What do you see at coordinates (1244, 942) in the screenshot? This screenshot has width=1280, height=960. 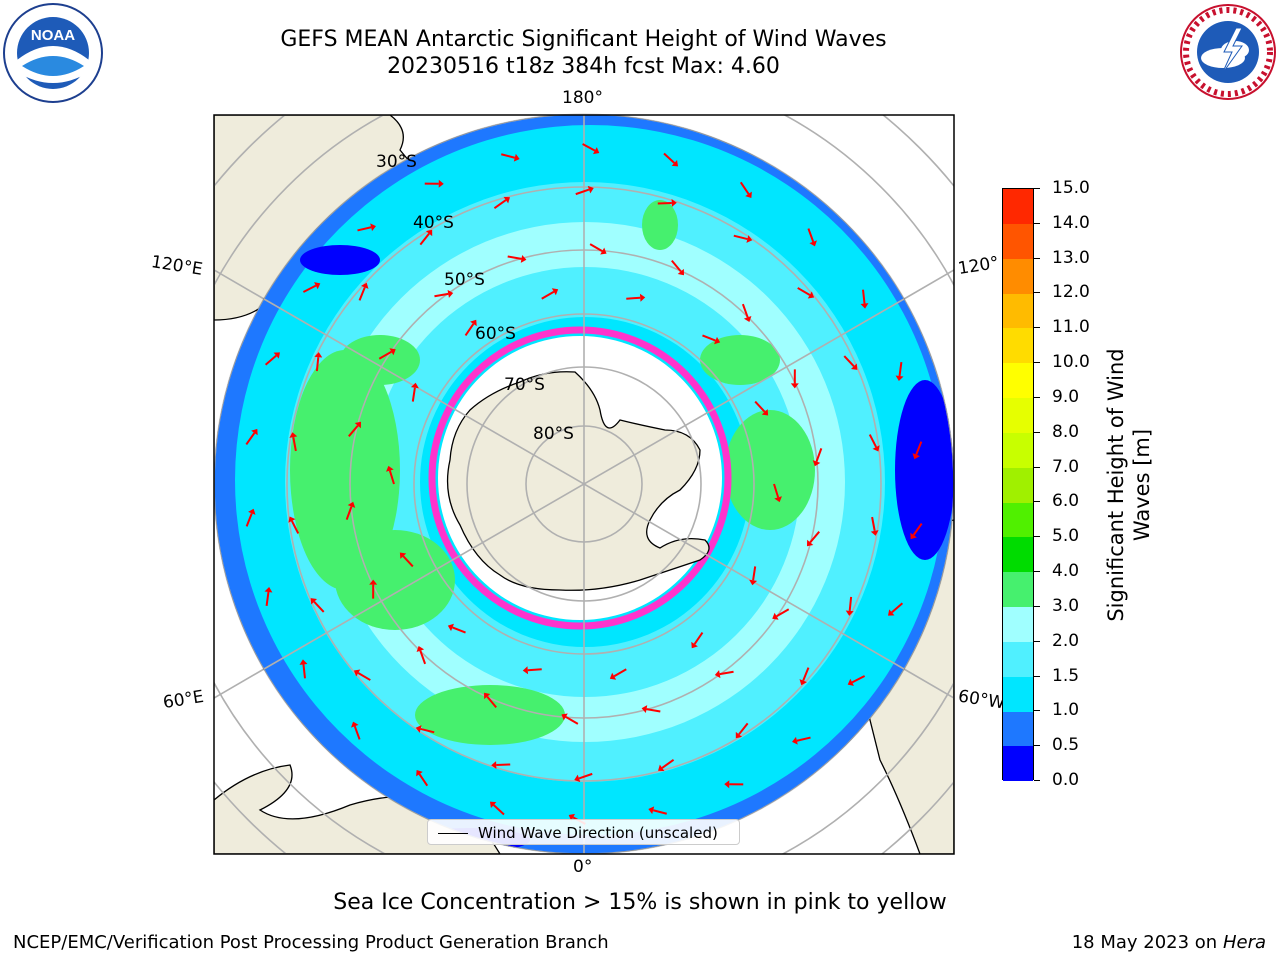 I see `footer-machine: Hera` at bounding box center [1244, 942].